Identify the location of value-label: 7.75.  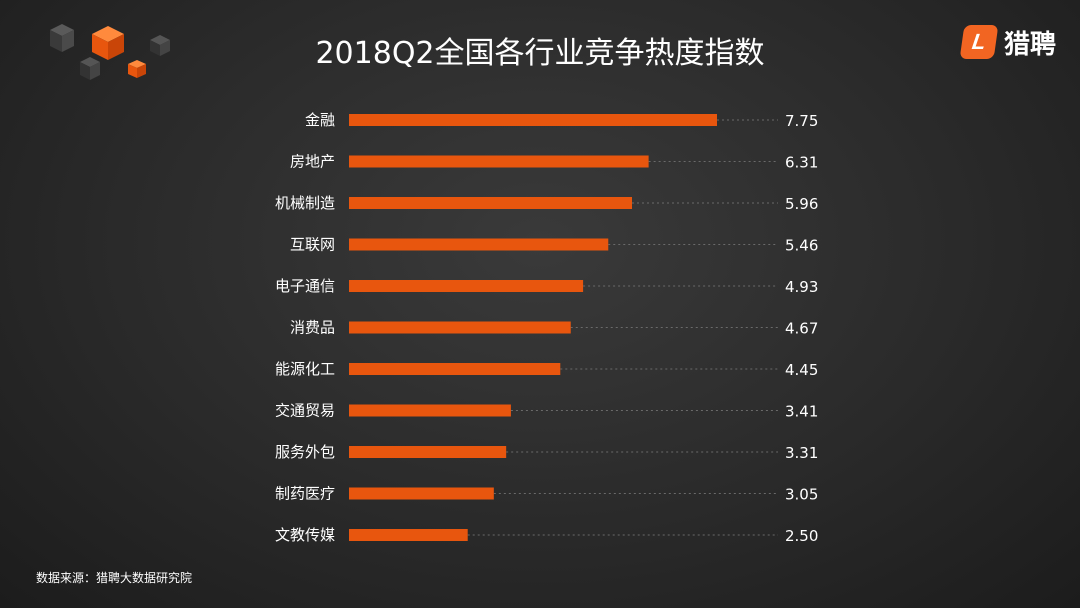
(801, 121).